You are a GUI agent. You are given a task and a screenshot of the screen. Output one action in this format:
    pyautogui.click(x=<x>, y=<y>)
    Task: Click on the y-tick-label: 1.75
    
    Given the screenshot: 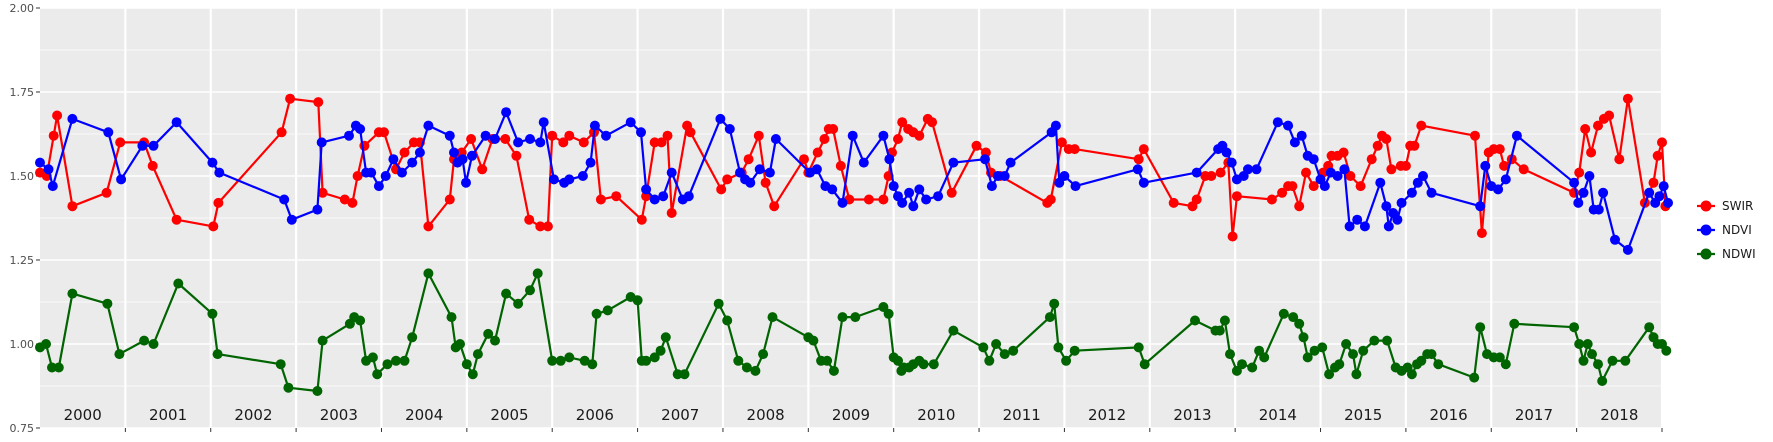 What is the action you would take?
    pyautogui.click(x=22, y=92)
    